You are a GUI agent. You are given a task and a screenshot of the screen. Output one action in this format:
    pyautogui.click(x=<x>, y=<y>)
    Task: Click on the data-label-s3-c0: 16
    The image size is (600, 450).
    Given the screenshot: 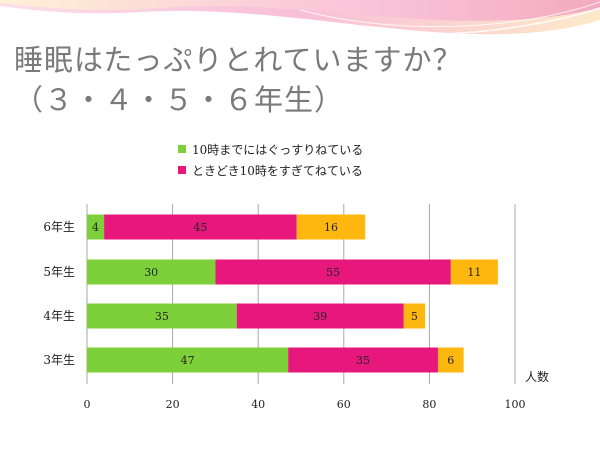 What is the action you would take?
    pyautogui.click(x=331, y=227)
    